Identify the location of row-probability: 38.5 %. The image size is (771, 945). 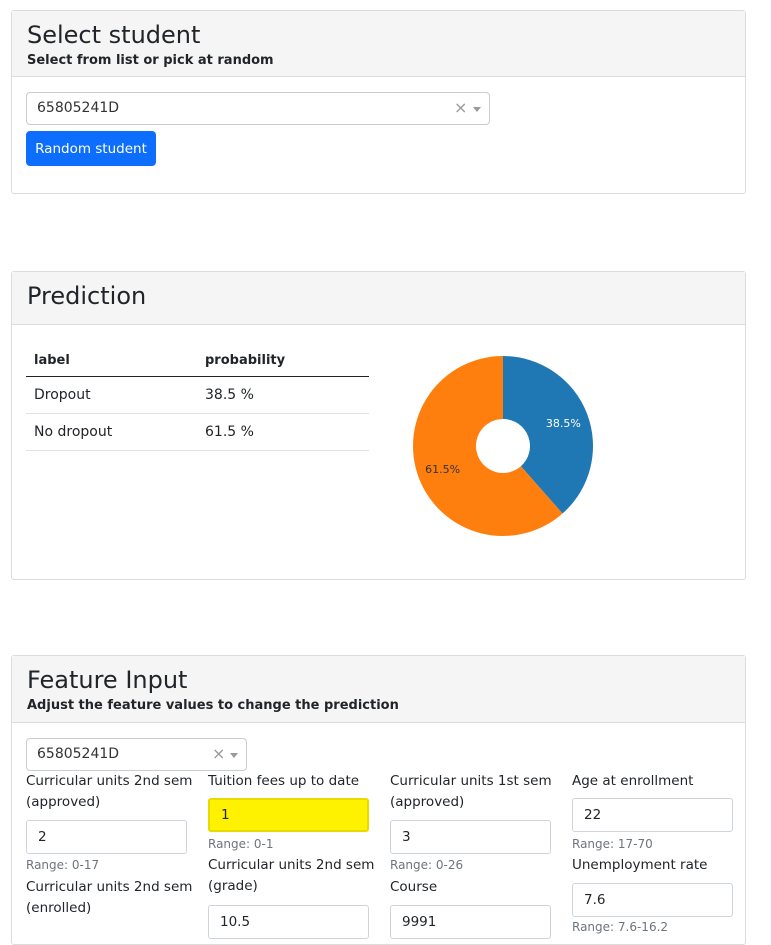
(283, 395).